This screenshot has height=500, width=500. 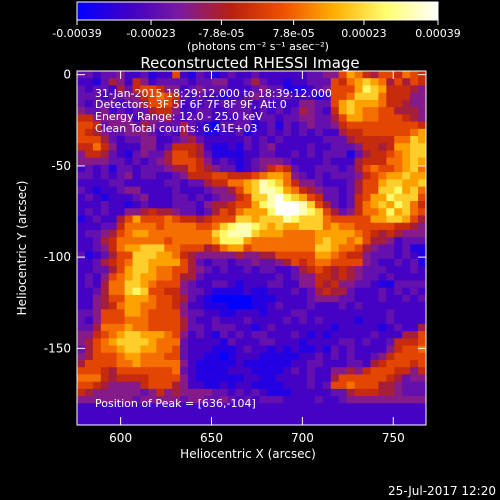 What do you see at coordinates (150, 33) in the screenshot?
I see `colorbar-tick-label: -0.00023` at bounding box center [150, 33].